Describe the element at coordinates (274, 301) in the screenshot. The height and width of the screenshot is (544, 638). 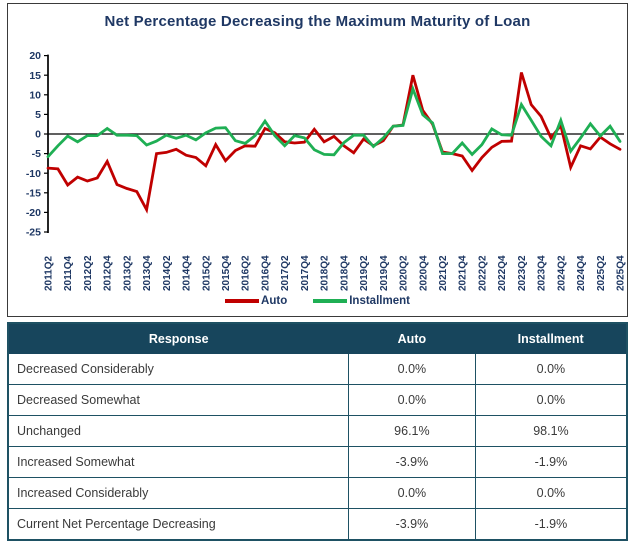
I see `legend-label-auto: Auto` at that location.